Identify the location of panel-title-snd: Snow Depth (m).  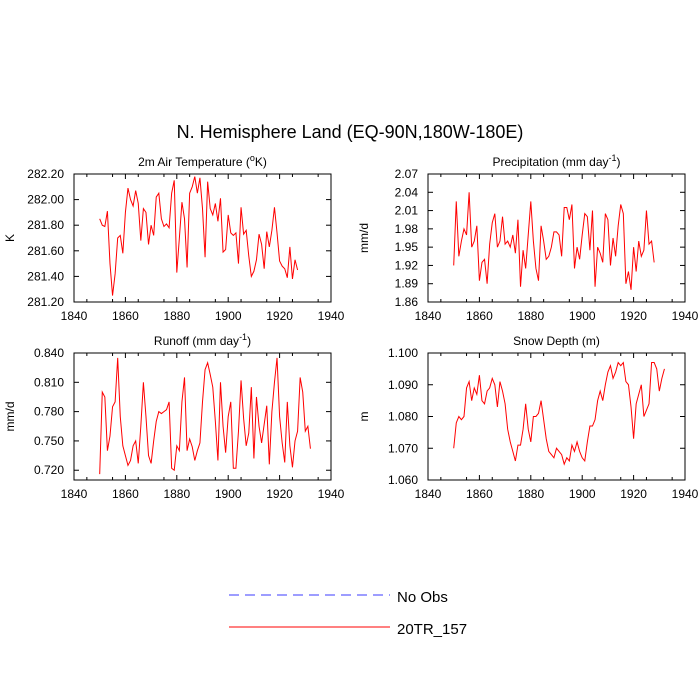
(556, 341).